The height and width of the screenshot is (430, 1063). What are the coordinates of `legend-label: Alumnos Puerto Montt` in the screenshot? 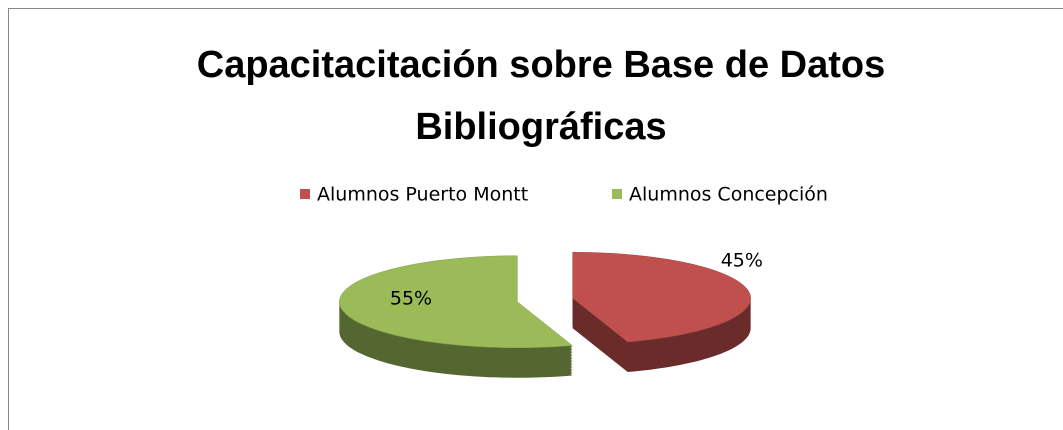 It's located at (422, 195).